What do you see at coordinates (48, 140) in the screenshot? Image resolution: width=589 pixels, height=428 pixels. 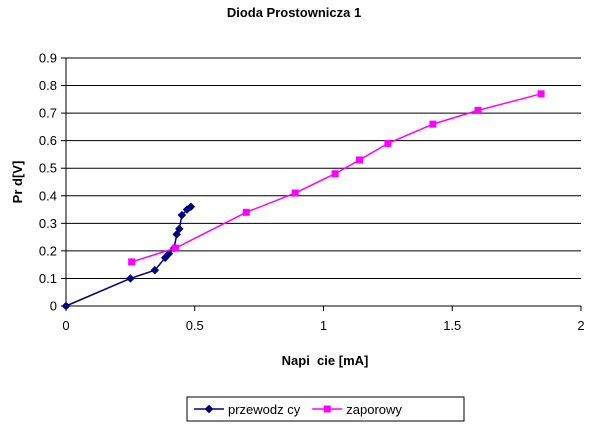 I see `y-tick-label-6: 0.6` at bounding box center [48, 140].